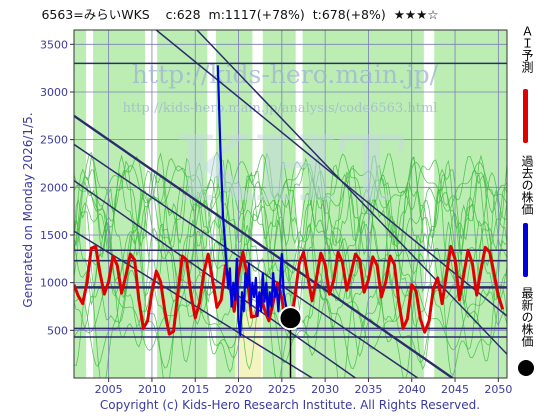 Image resolution: width=560 pixels, height=420 pixels. What do you see at coordinates (526, 368) in the screenshot?
I see `legend-latest-dot` at bounding box center [526, 368].